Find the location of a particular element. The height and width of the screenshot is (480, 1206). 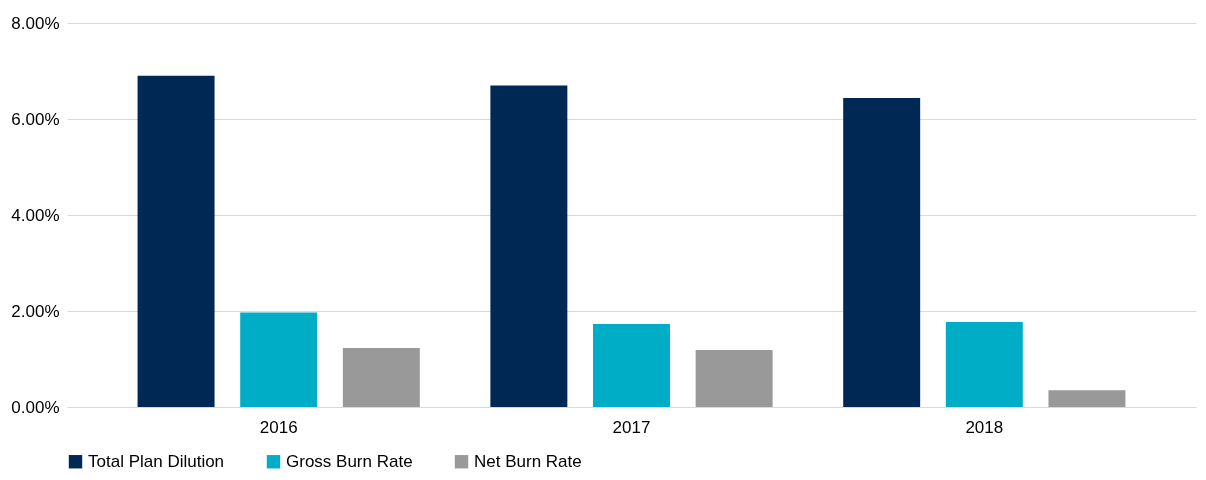

x-tick-label: 2018 is located at coordinates (984, 427).